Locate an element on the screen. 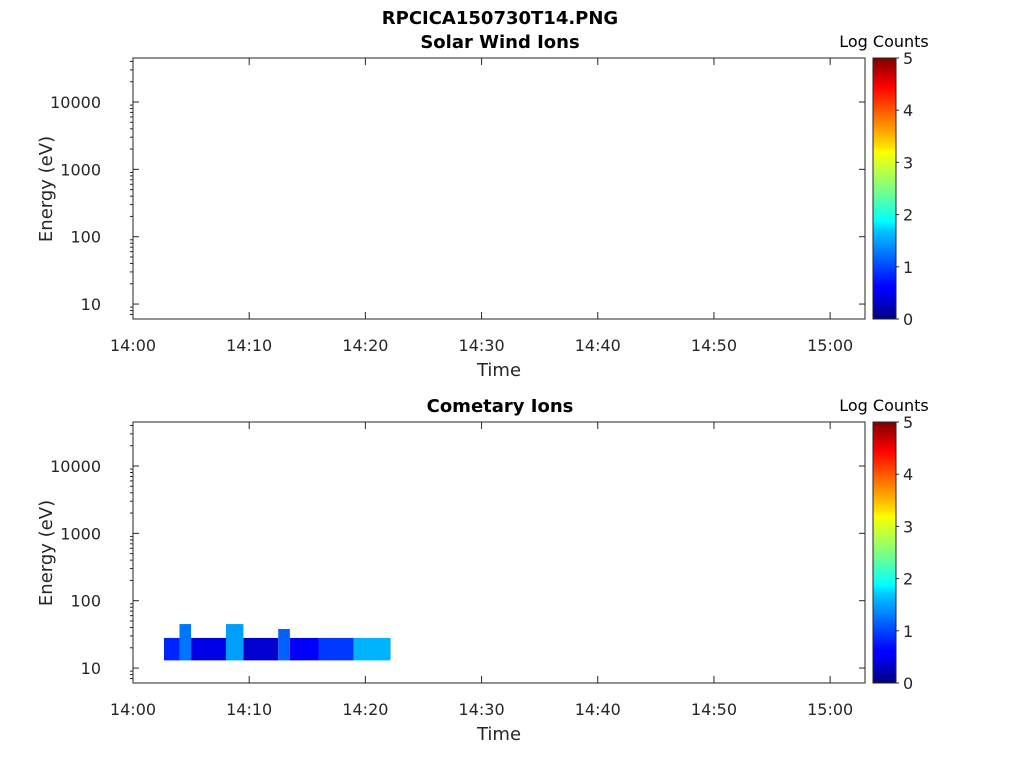 Image resolution: width=1024 pixels, height=768 pixels. panel-title: Solar Wind Ions is located at coordinates (499, 42).